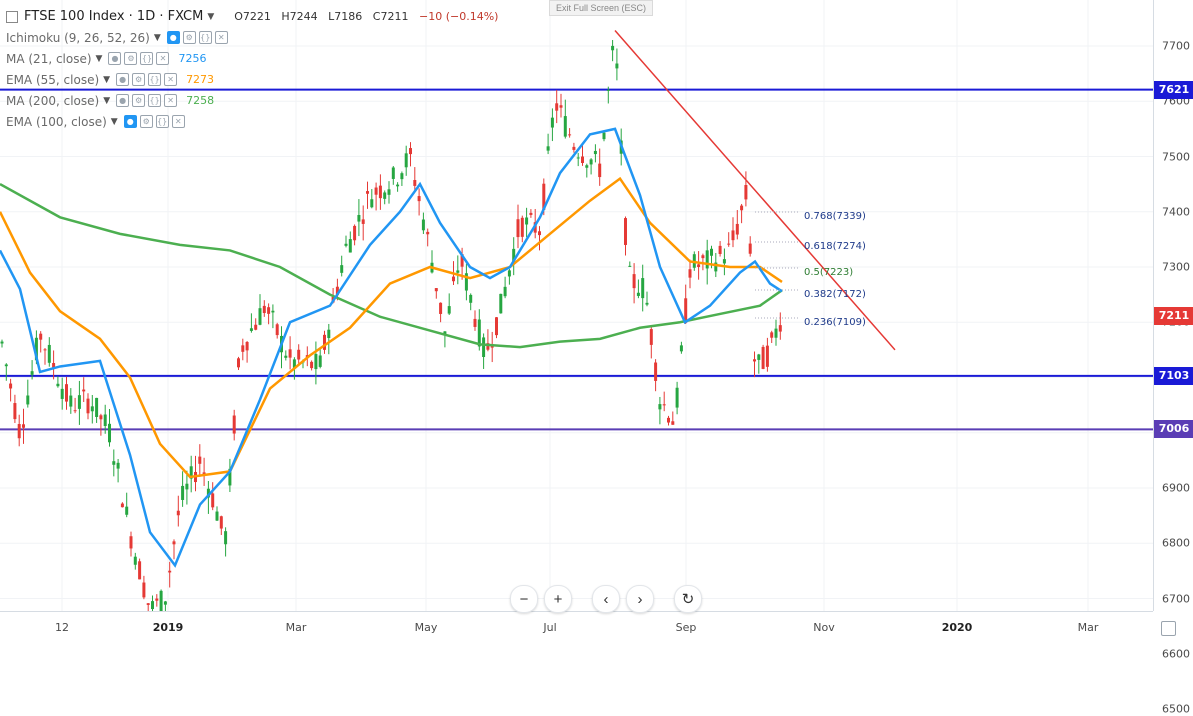 The width and height of the screenshot is (1193, 716). Describe the element at coordinates (1176, 543) in the screenshot. I see `price-tick-label: 6800` at that location.